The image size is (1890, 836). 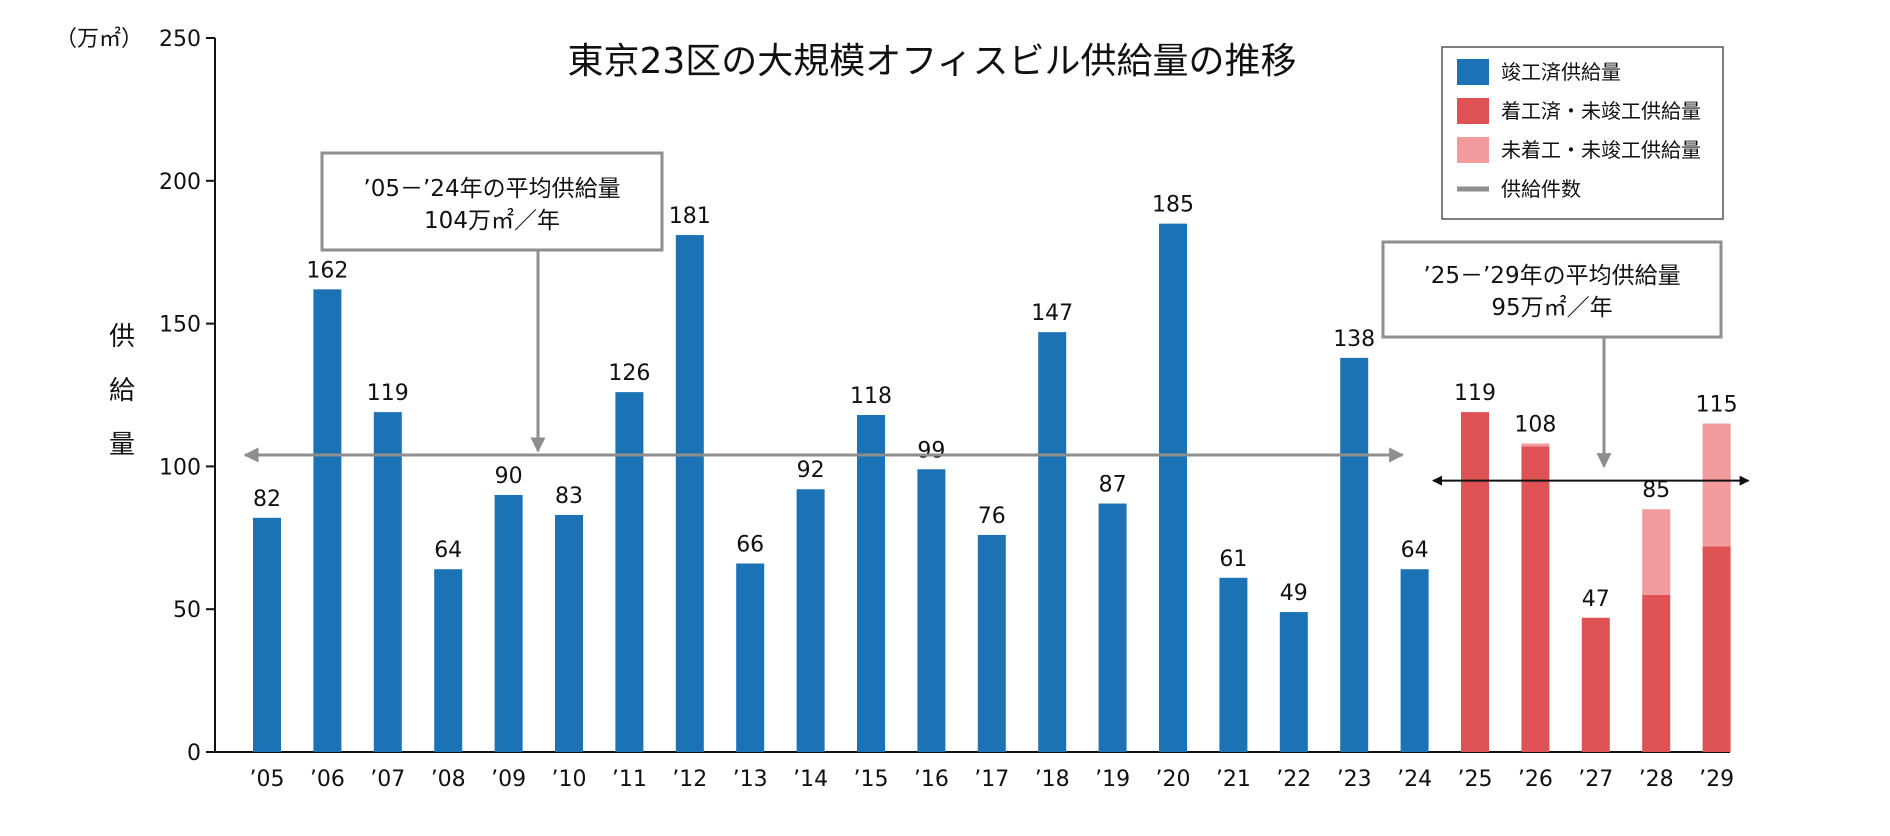 I want to click on data-label: 90, so click(x=509, y=476).